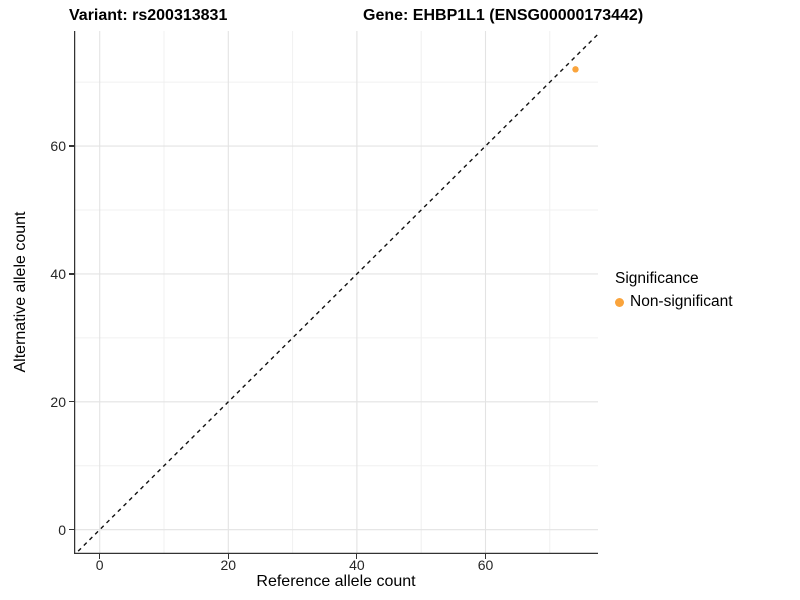  I want to click on legend: Significance Non-significant, so click(674, 290).